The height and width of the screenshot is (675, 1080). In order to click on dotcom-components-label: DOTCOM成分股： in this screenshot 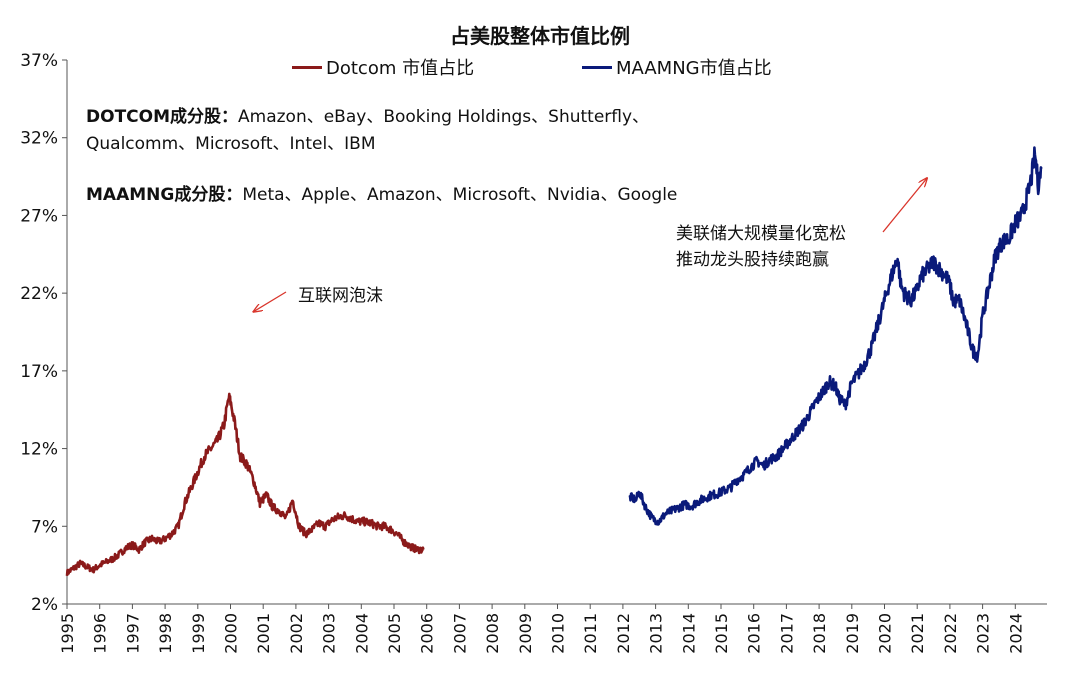, I will do `click(162, 117)`.